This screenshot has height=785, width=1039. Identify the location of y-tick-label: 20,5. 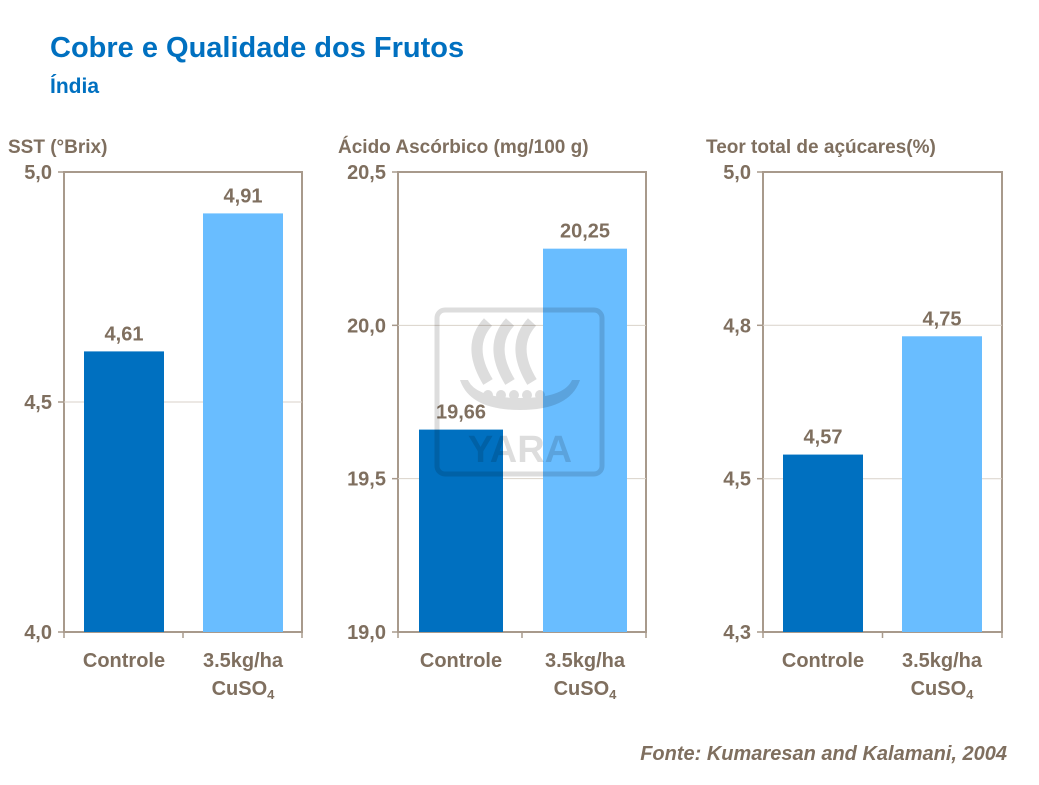
(366, 173).